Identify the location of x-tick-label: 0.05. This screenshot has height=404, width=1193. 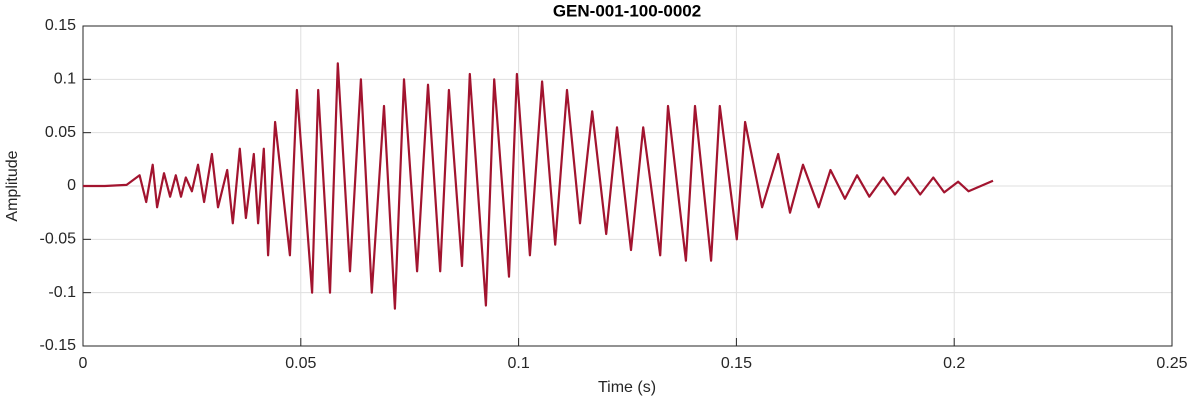
(300, 363).